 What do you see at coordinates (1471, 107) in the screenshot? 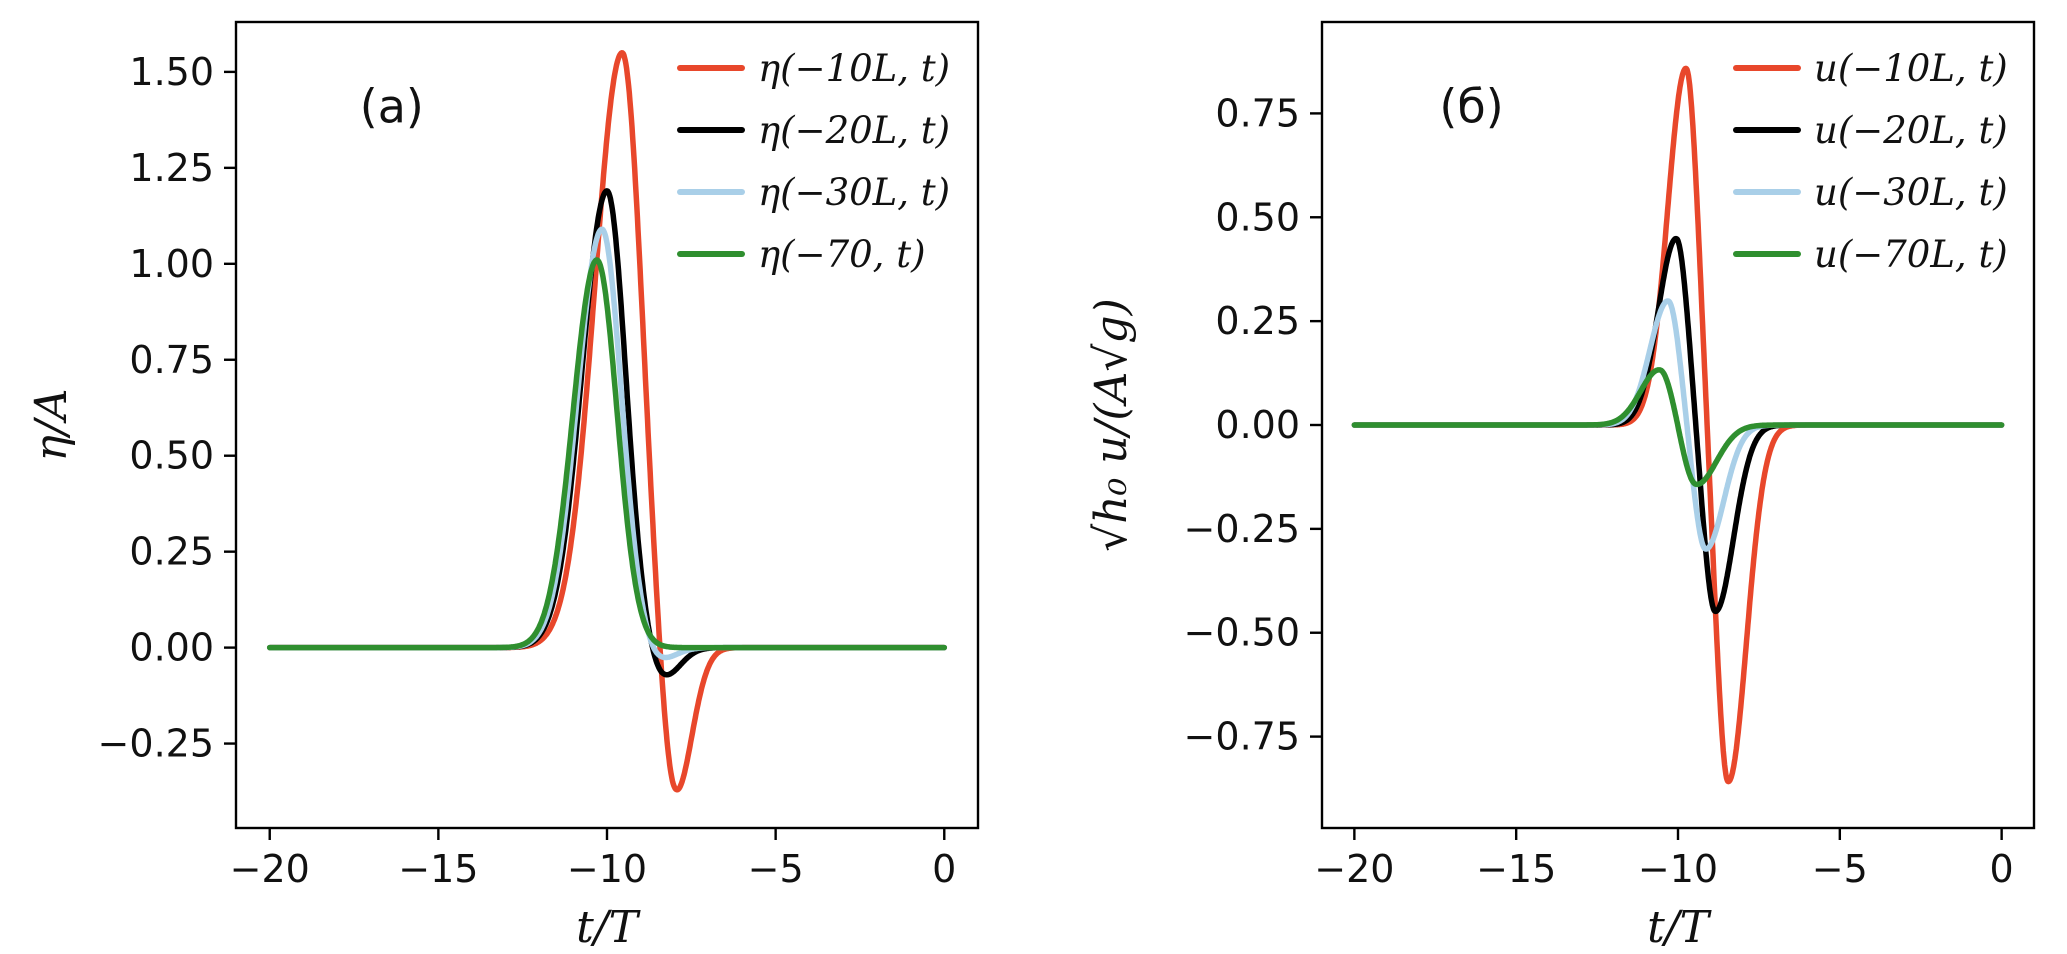
I see `panel-letter: (б)` at bounding box center [1471, 107].